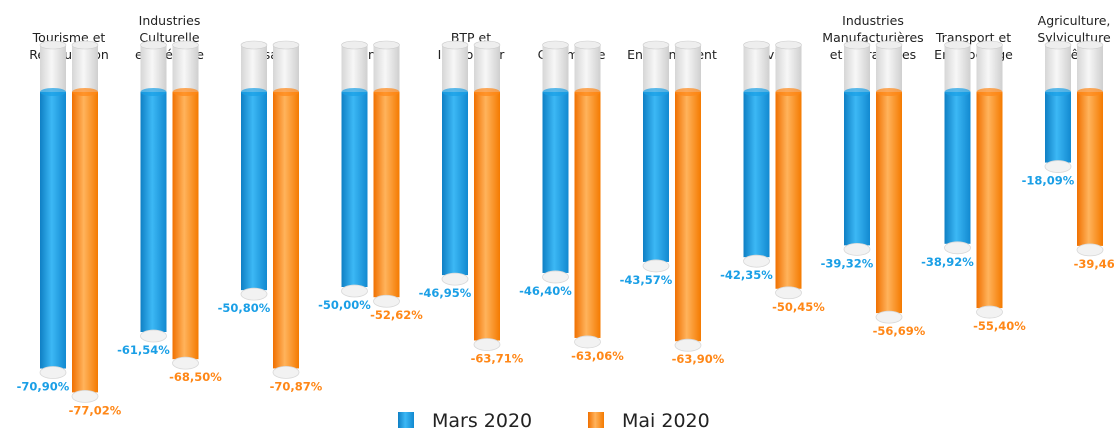 Image resolution: width=1114 pixels, height=432 pixels. What do you see at coordinates (43, 387) in the screenshot?
I see `value-label: -70,90%` at bounding box center [43, 387].